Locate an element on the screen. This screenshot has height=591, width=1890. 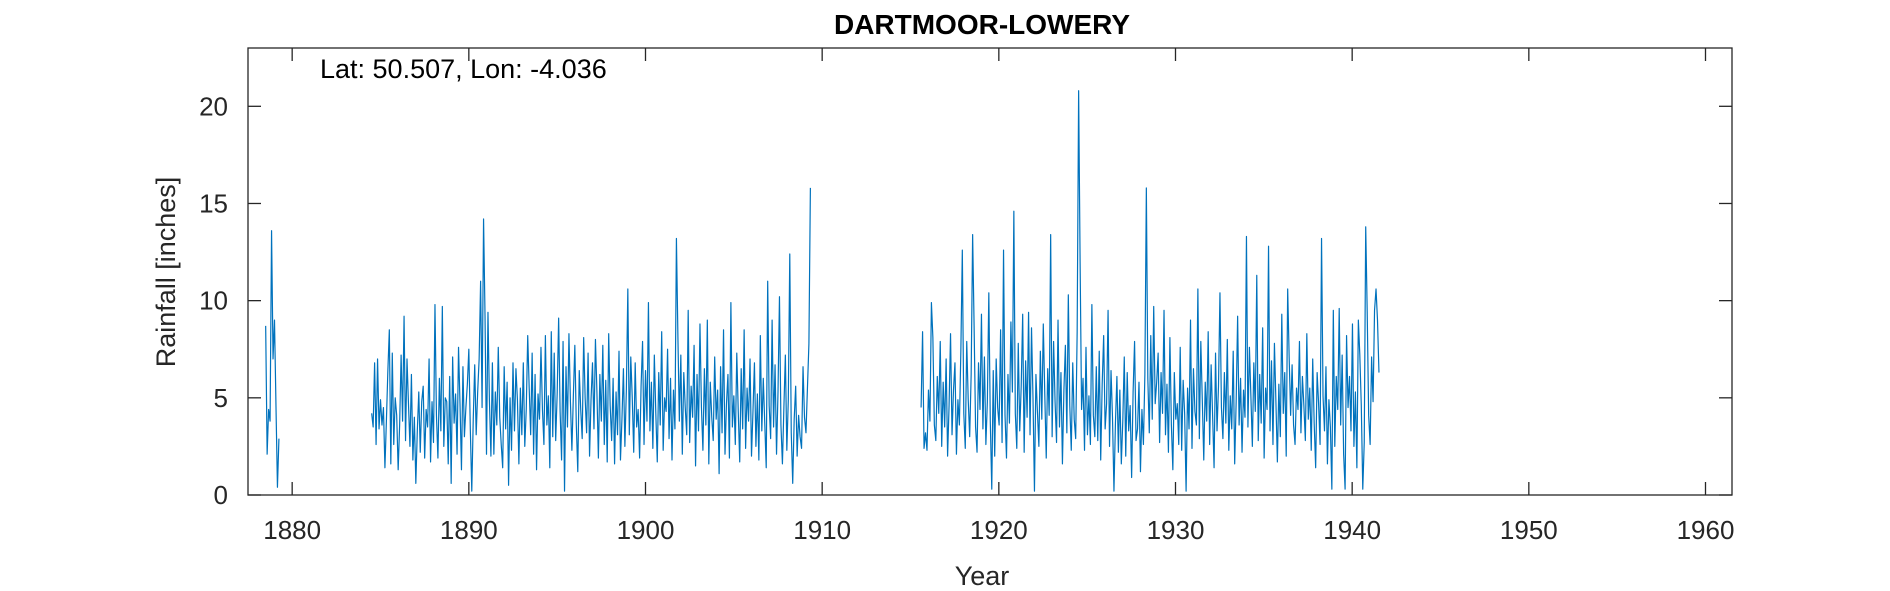
x-tick-label: 1920 is located at coordinates (999, 530).